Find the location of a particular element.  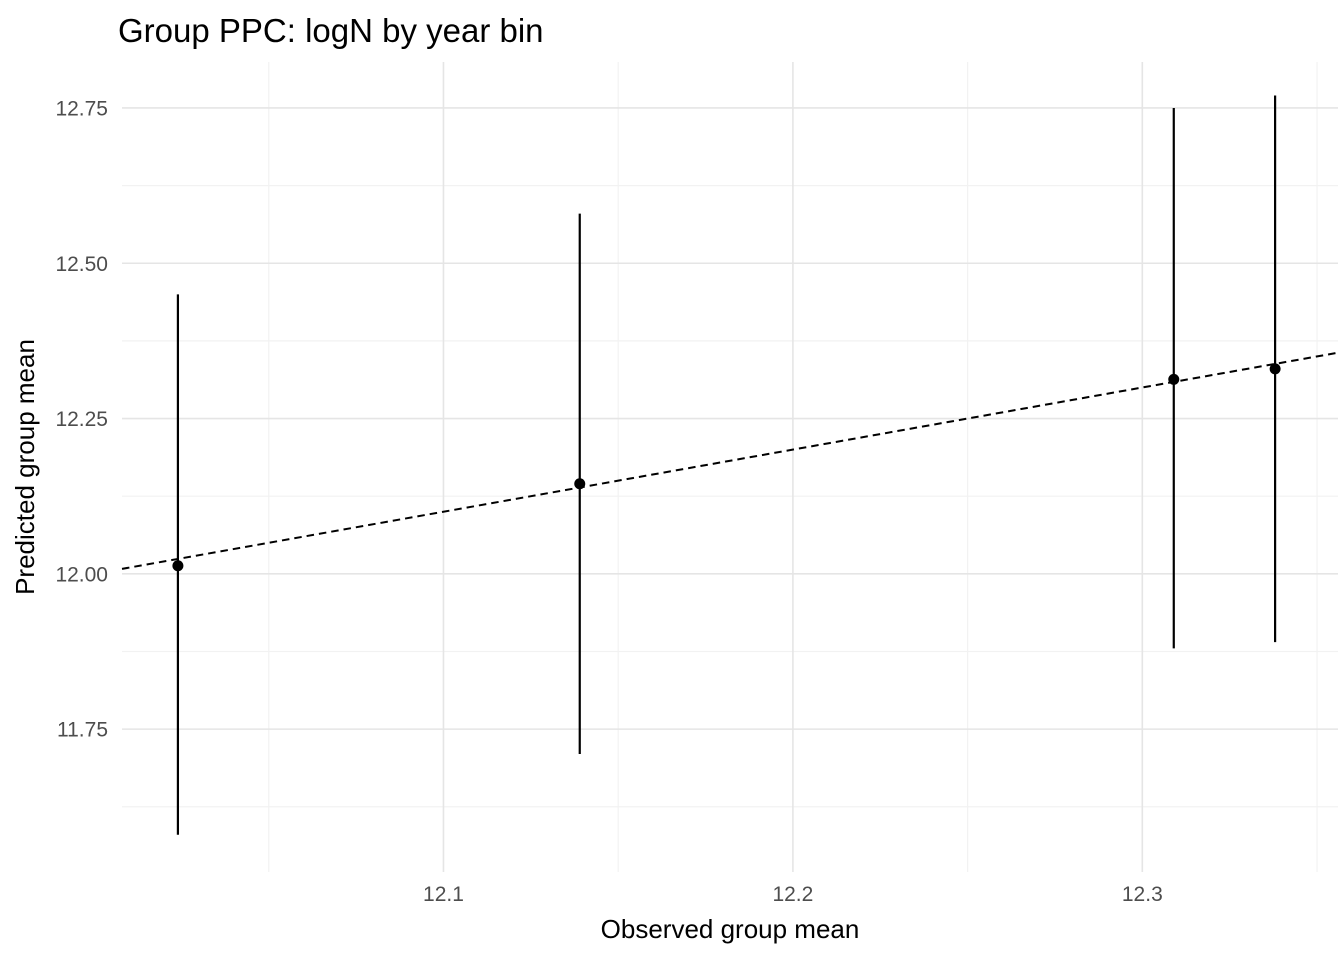

x-tick-label: 12.3 is located at coordinates (1142, 894).